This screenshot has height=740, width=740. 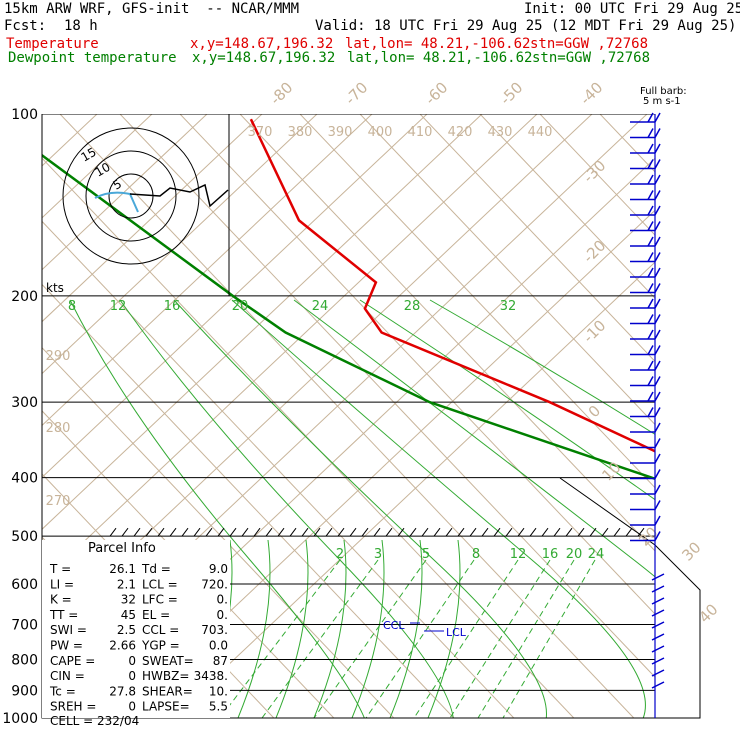 I want to click on pressure-tick-label: 500, so click(x=24, y=537).